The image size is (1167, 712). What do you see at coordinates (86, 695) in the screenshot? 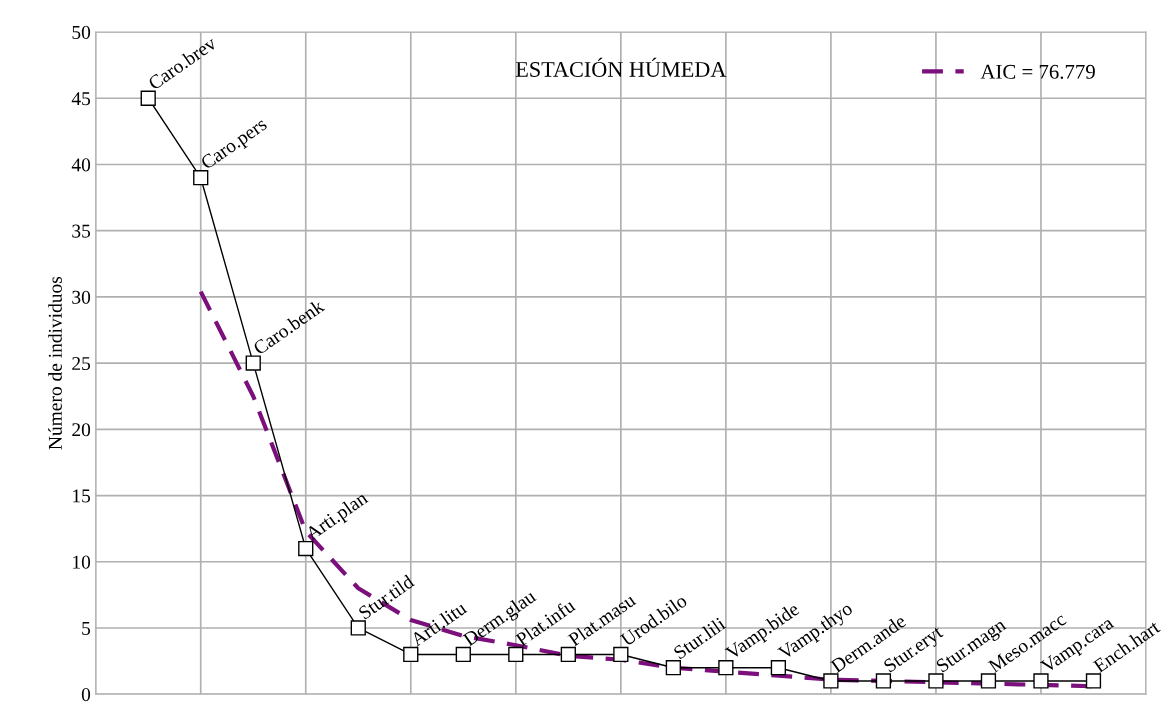
I see `y-tick-label: 0` at bounding box center [86, 695].